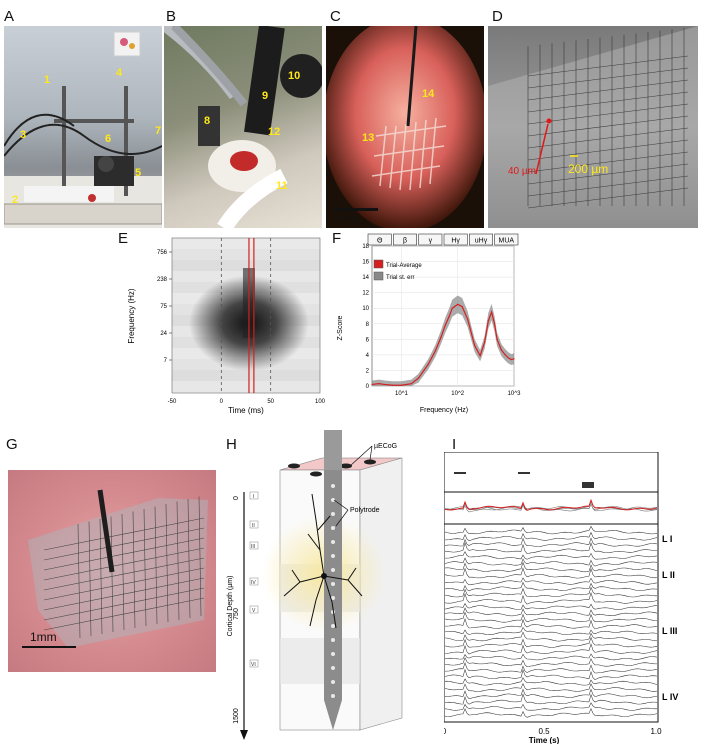 The width and height of the screenshot is (701, 744). I want to click on heatmap-bands, so click(246, 315).